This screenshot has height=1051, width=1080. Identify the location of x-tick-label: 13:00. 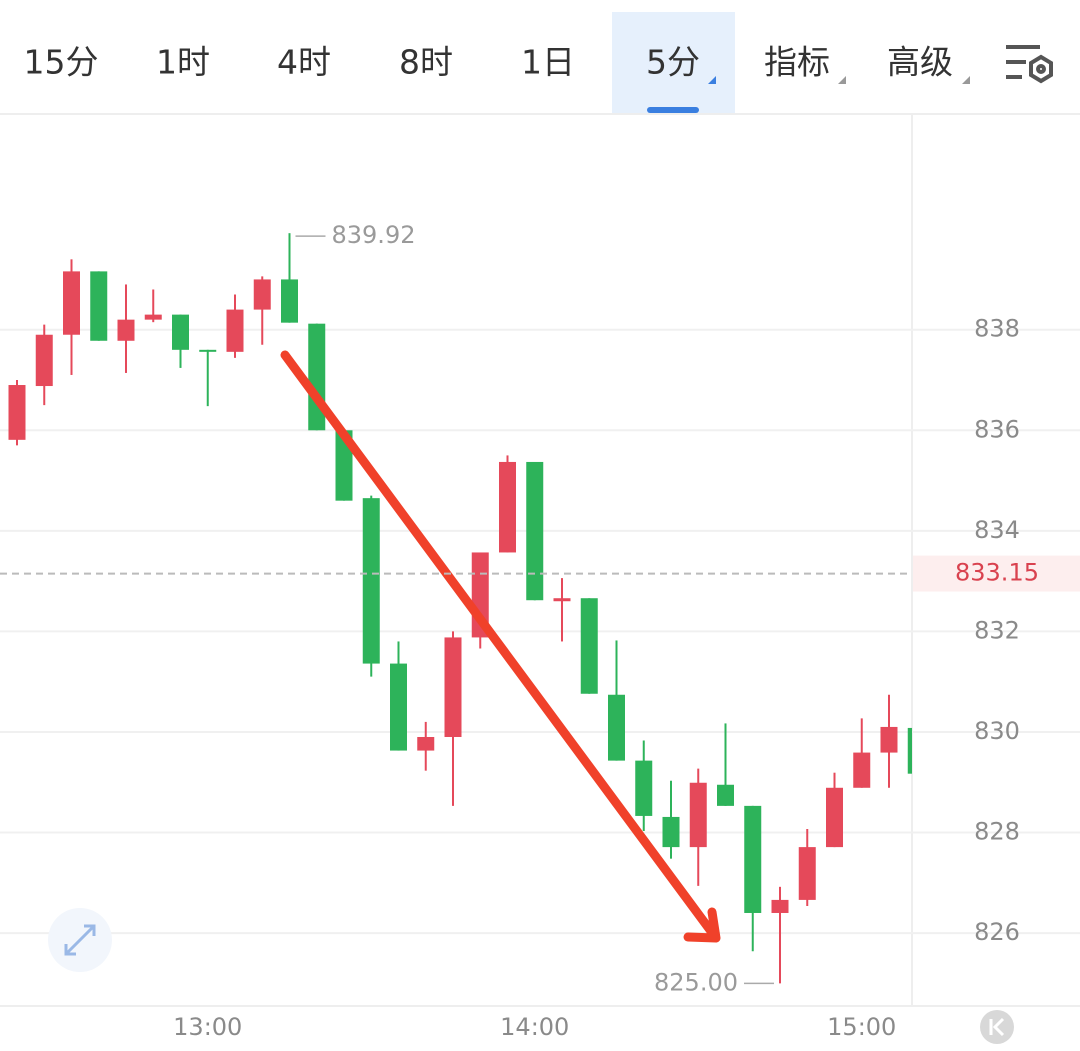
(207, 1027).